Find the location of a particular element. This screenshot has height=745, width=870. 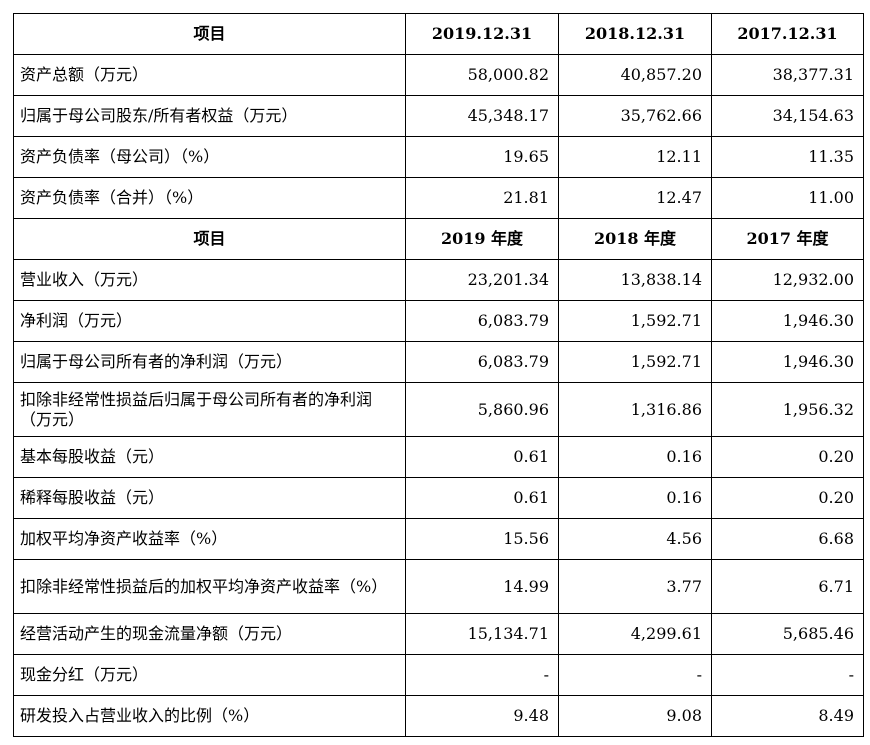

table-row: 加权平均净资产收益率（%） 15.56 4.56 6.68 is located at coordinates (438, 539).